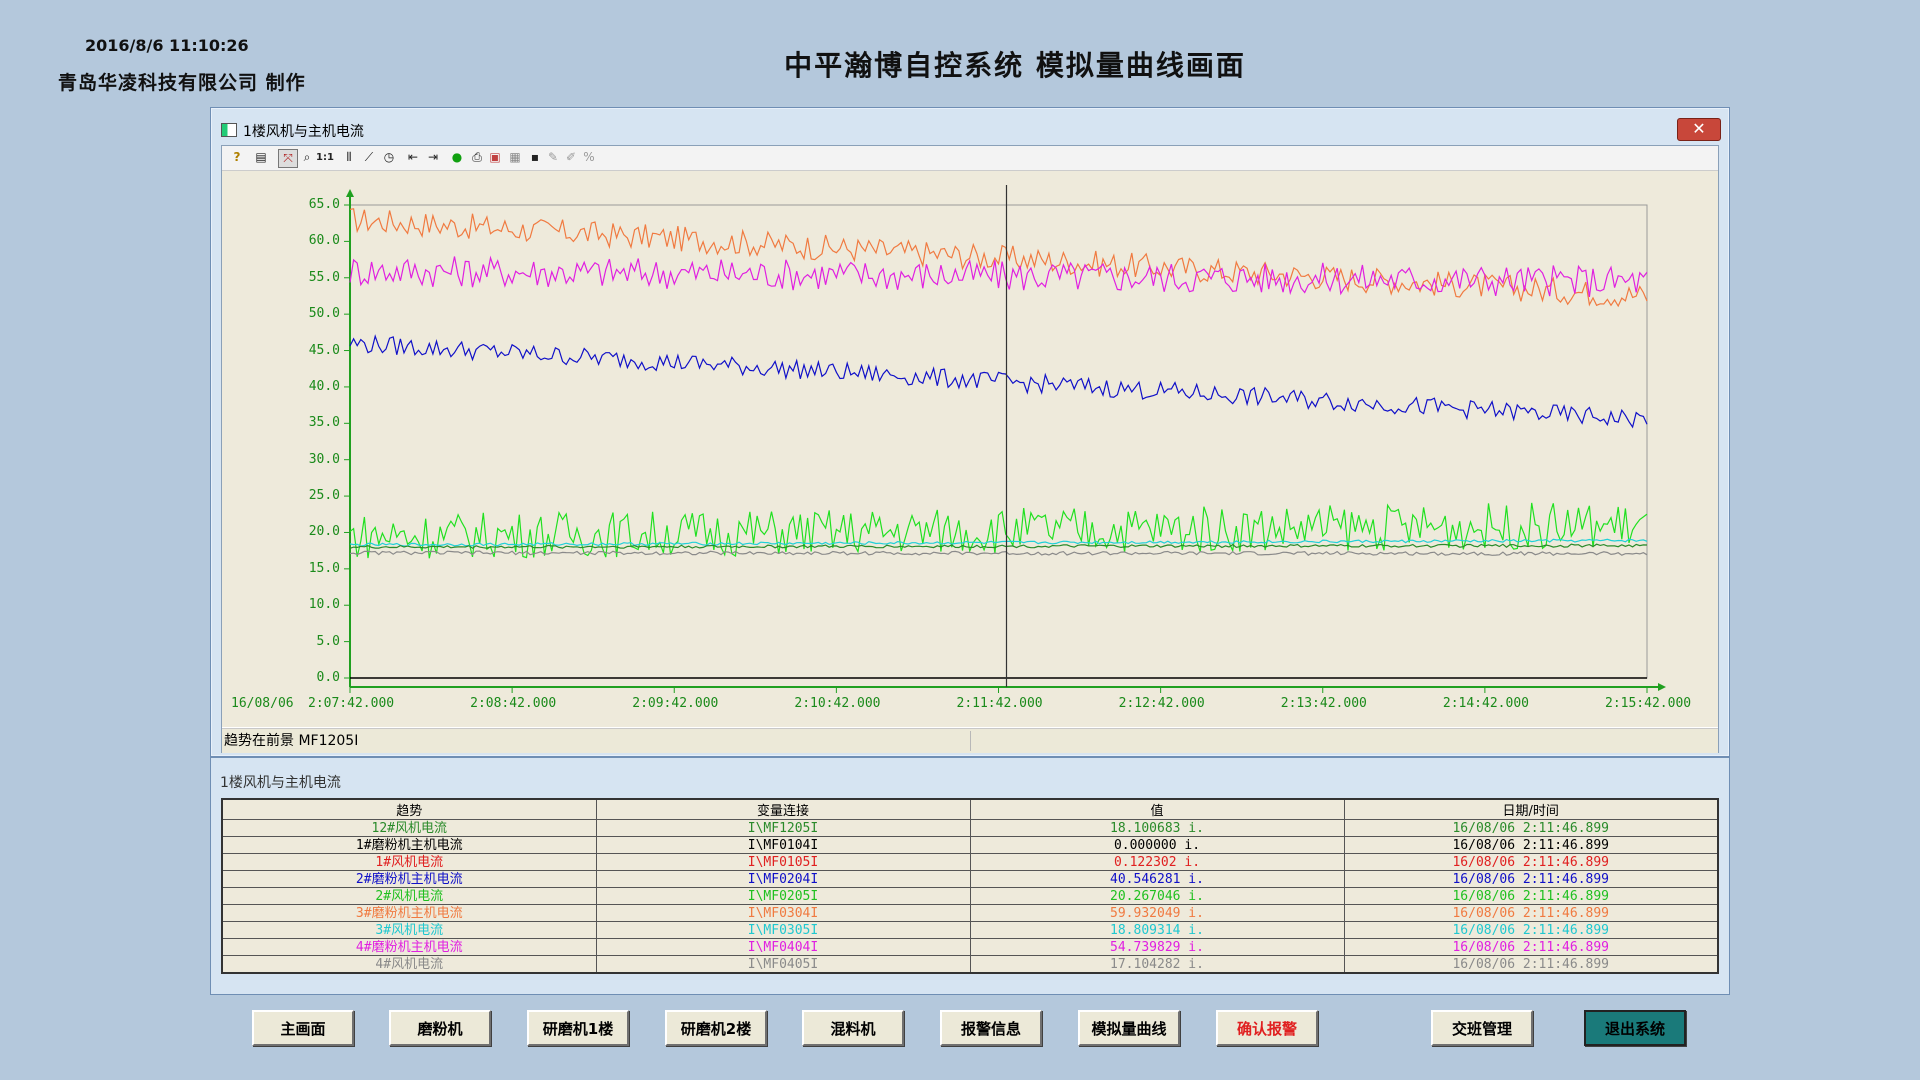  I want to click on x-tick-label: 2:12:42.000, so click(1161, 703).